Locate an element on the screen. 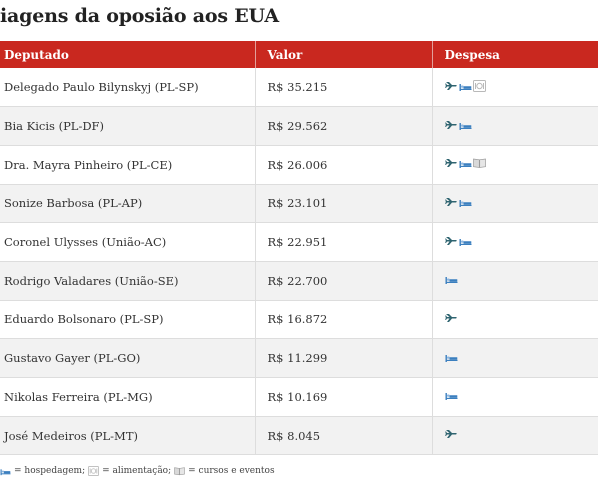 The width and height of the screenshot is (598, 487). legend-cursos: = cursos e eventos is located at coordinates (231, 471).